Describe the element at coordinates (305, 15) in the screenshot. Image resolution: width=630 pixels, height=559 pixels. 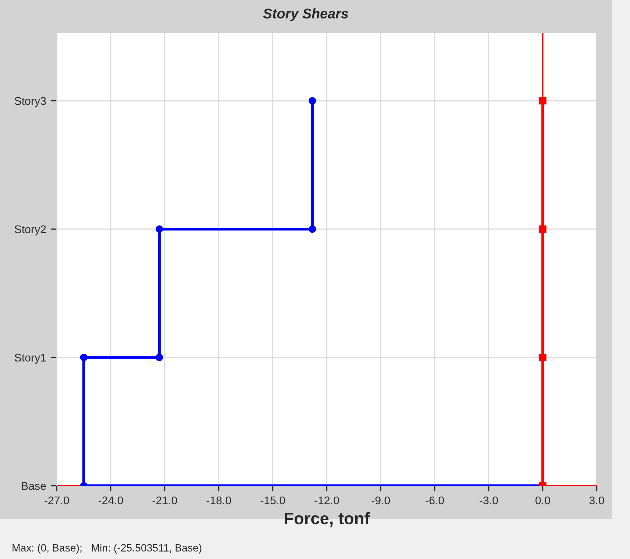
I see `chart-title: Story Shears` at that location.